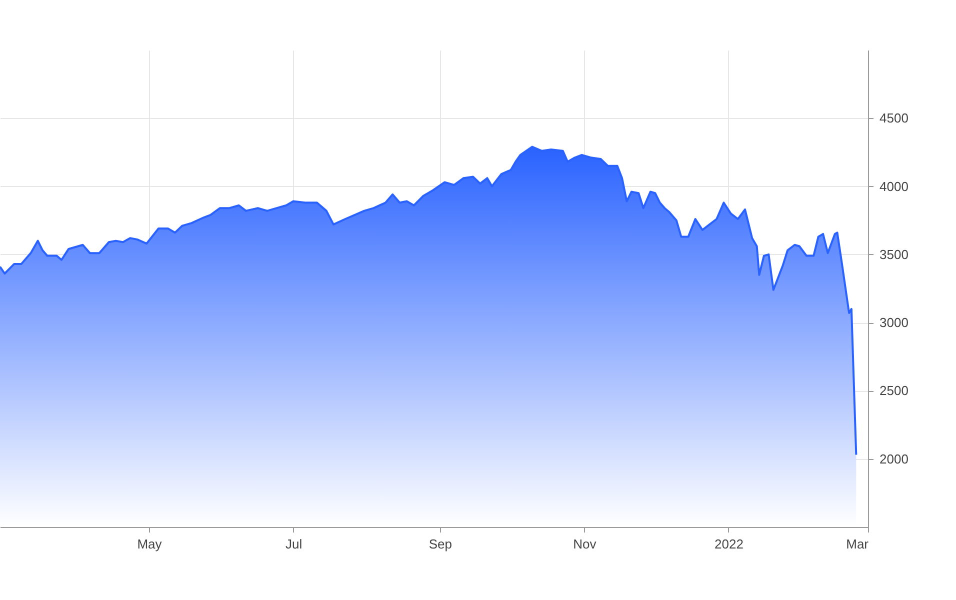  What do you see at coordinates (894, 186) in the screenshot?
I see `y-tick-label: 4000` at bounding box center [894, 186].